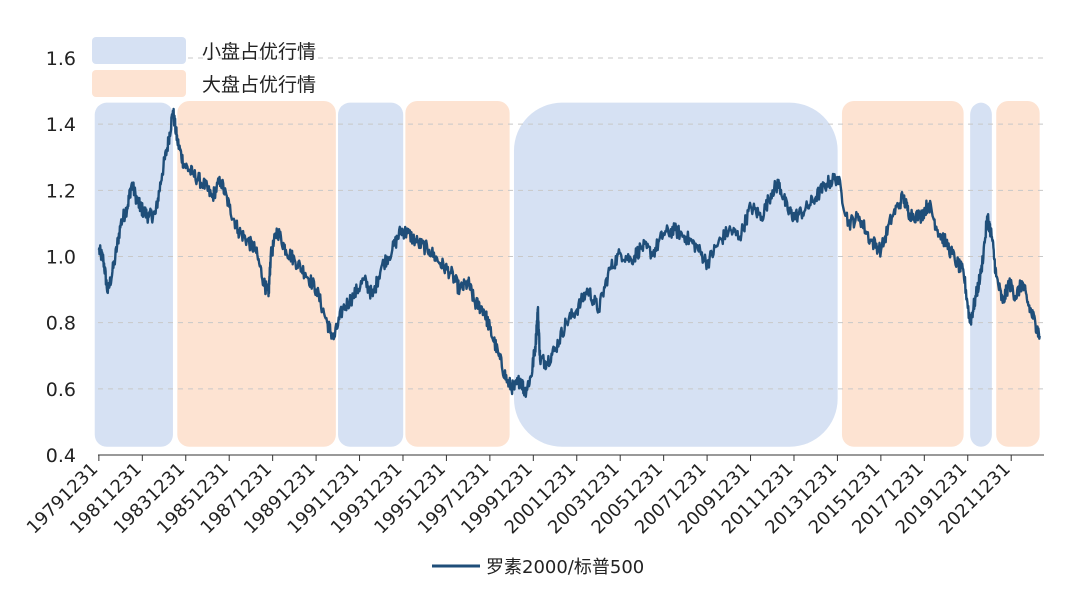 This screenshot has height=600, width=1080. Describe the element at coordinates (139, 83) in the screenshot. I see `legend-swatch-large` at that location.